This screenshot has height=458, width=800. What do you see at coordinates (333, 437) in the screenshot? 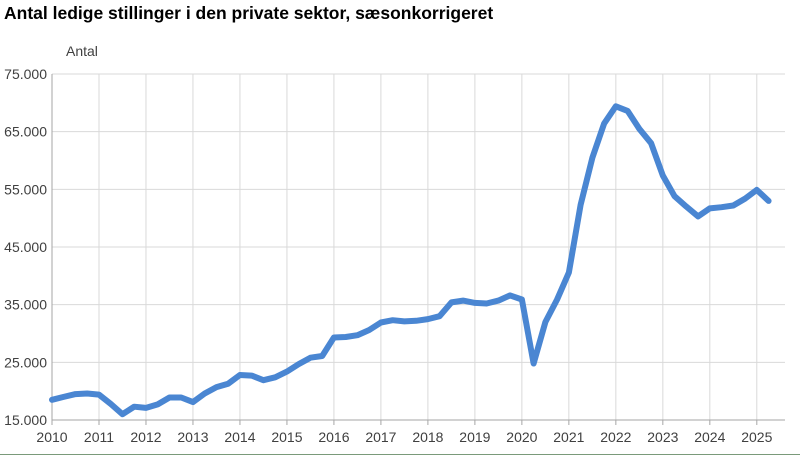
I see `x-tick-label: 2016` at bounding box center [333, 437].